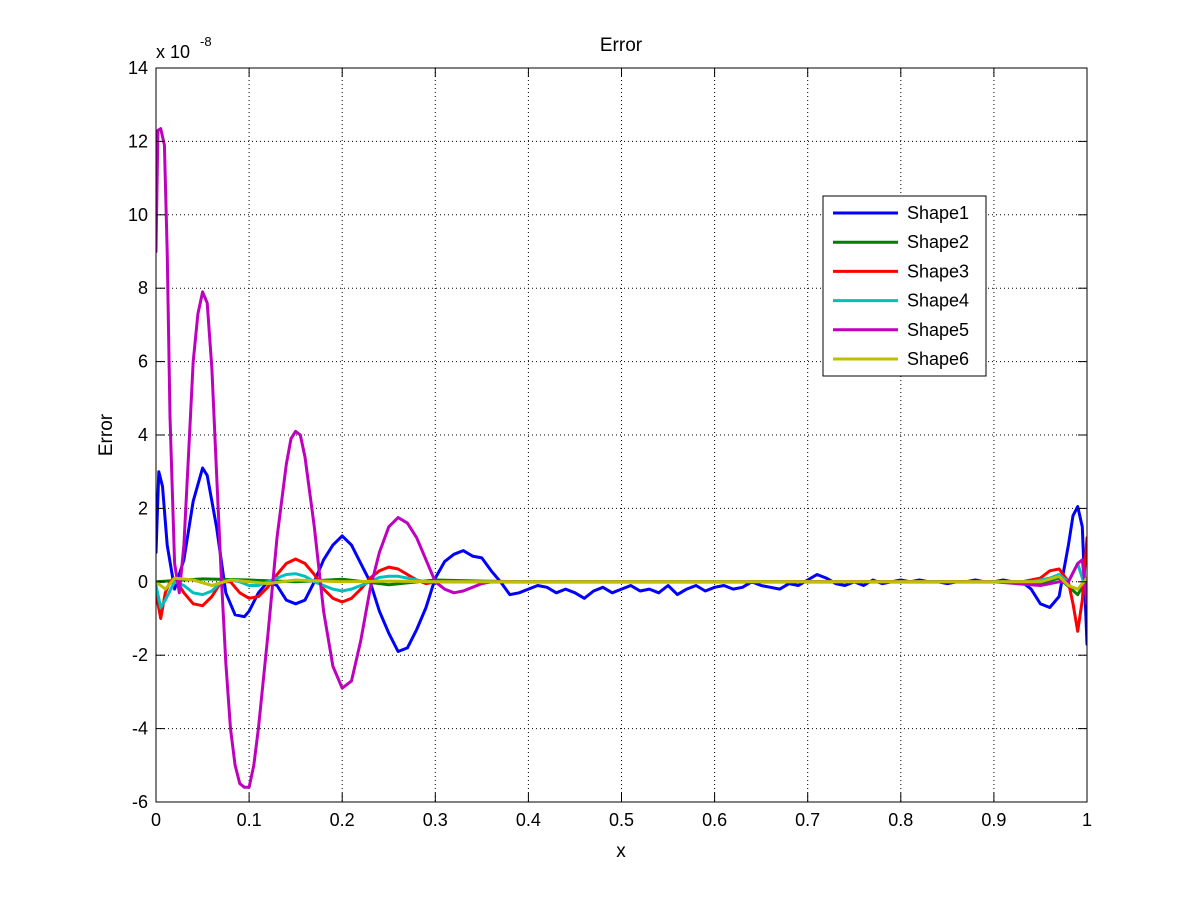  I want to click on y-tick-label: 4, so click(143, 435).